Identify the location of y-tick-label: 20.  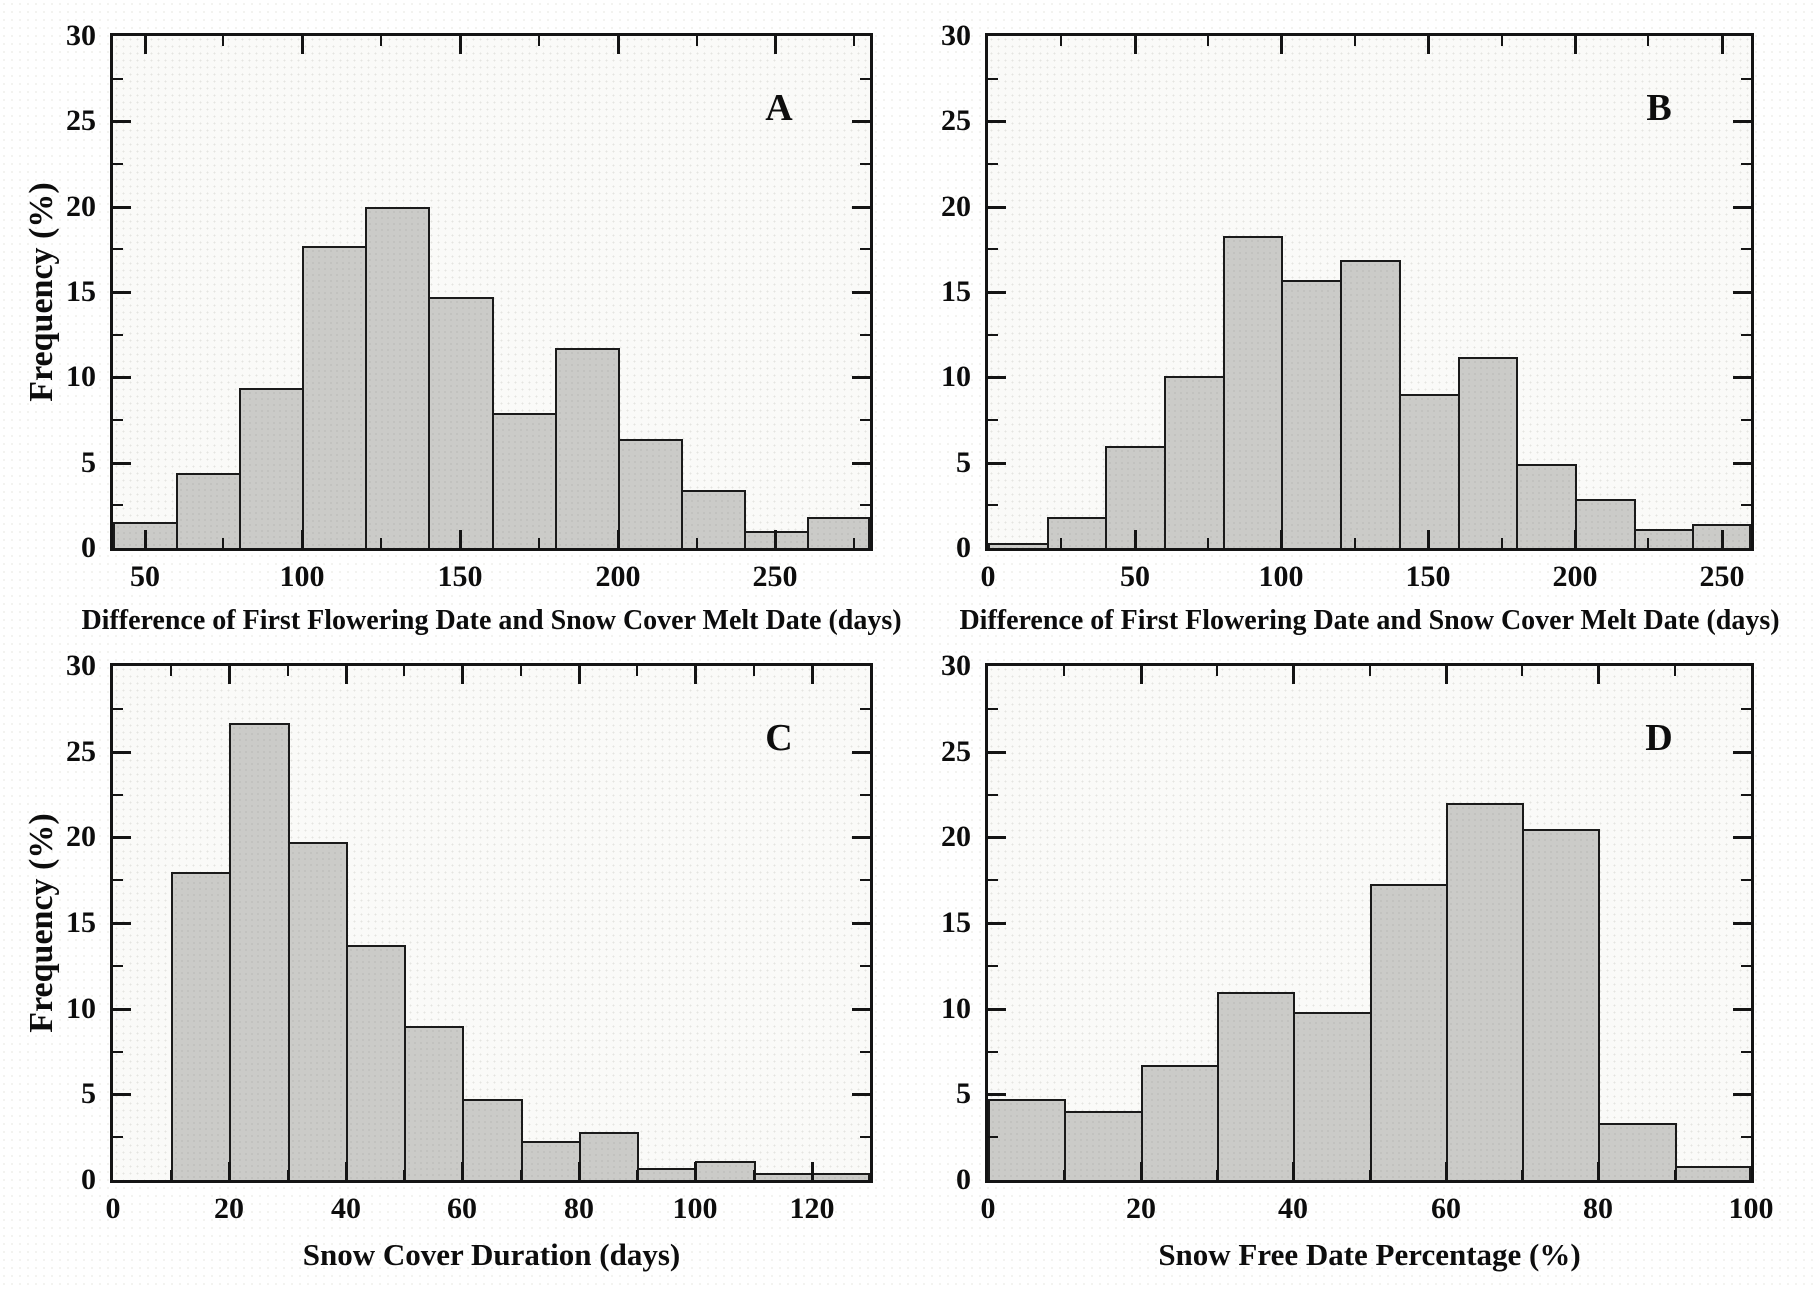
(81, 836).